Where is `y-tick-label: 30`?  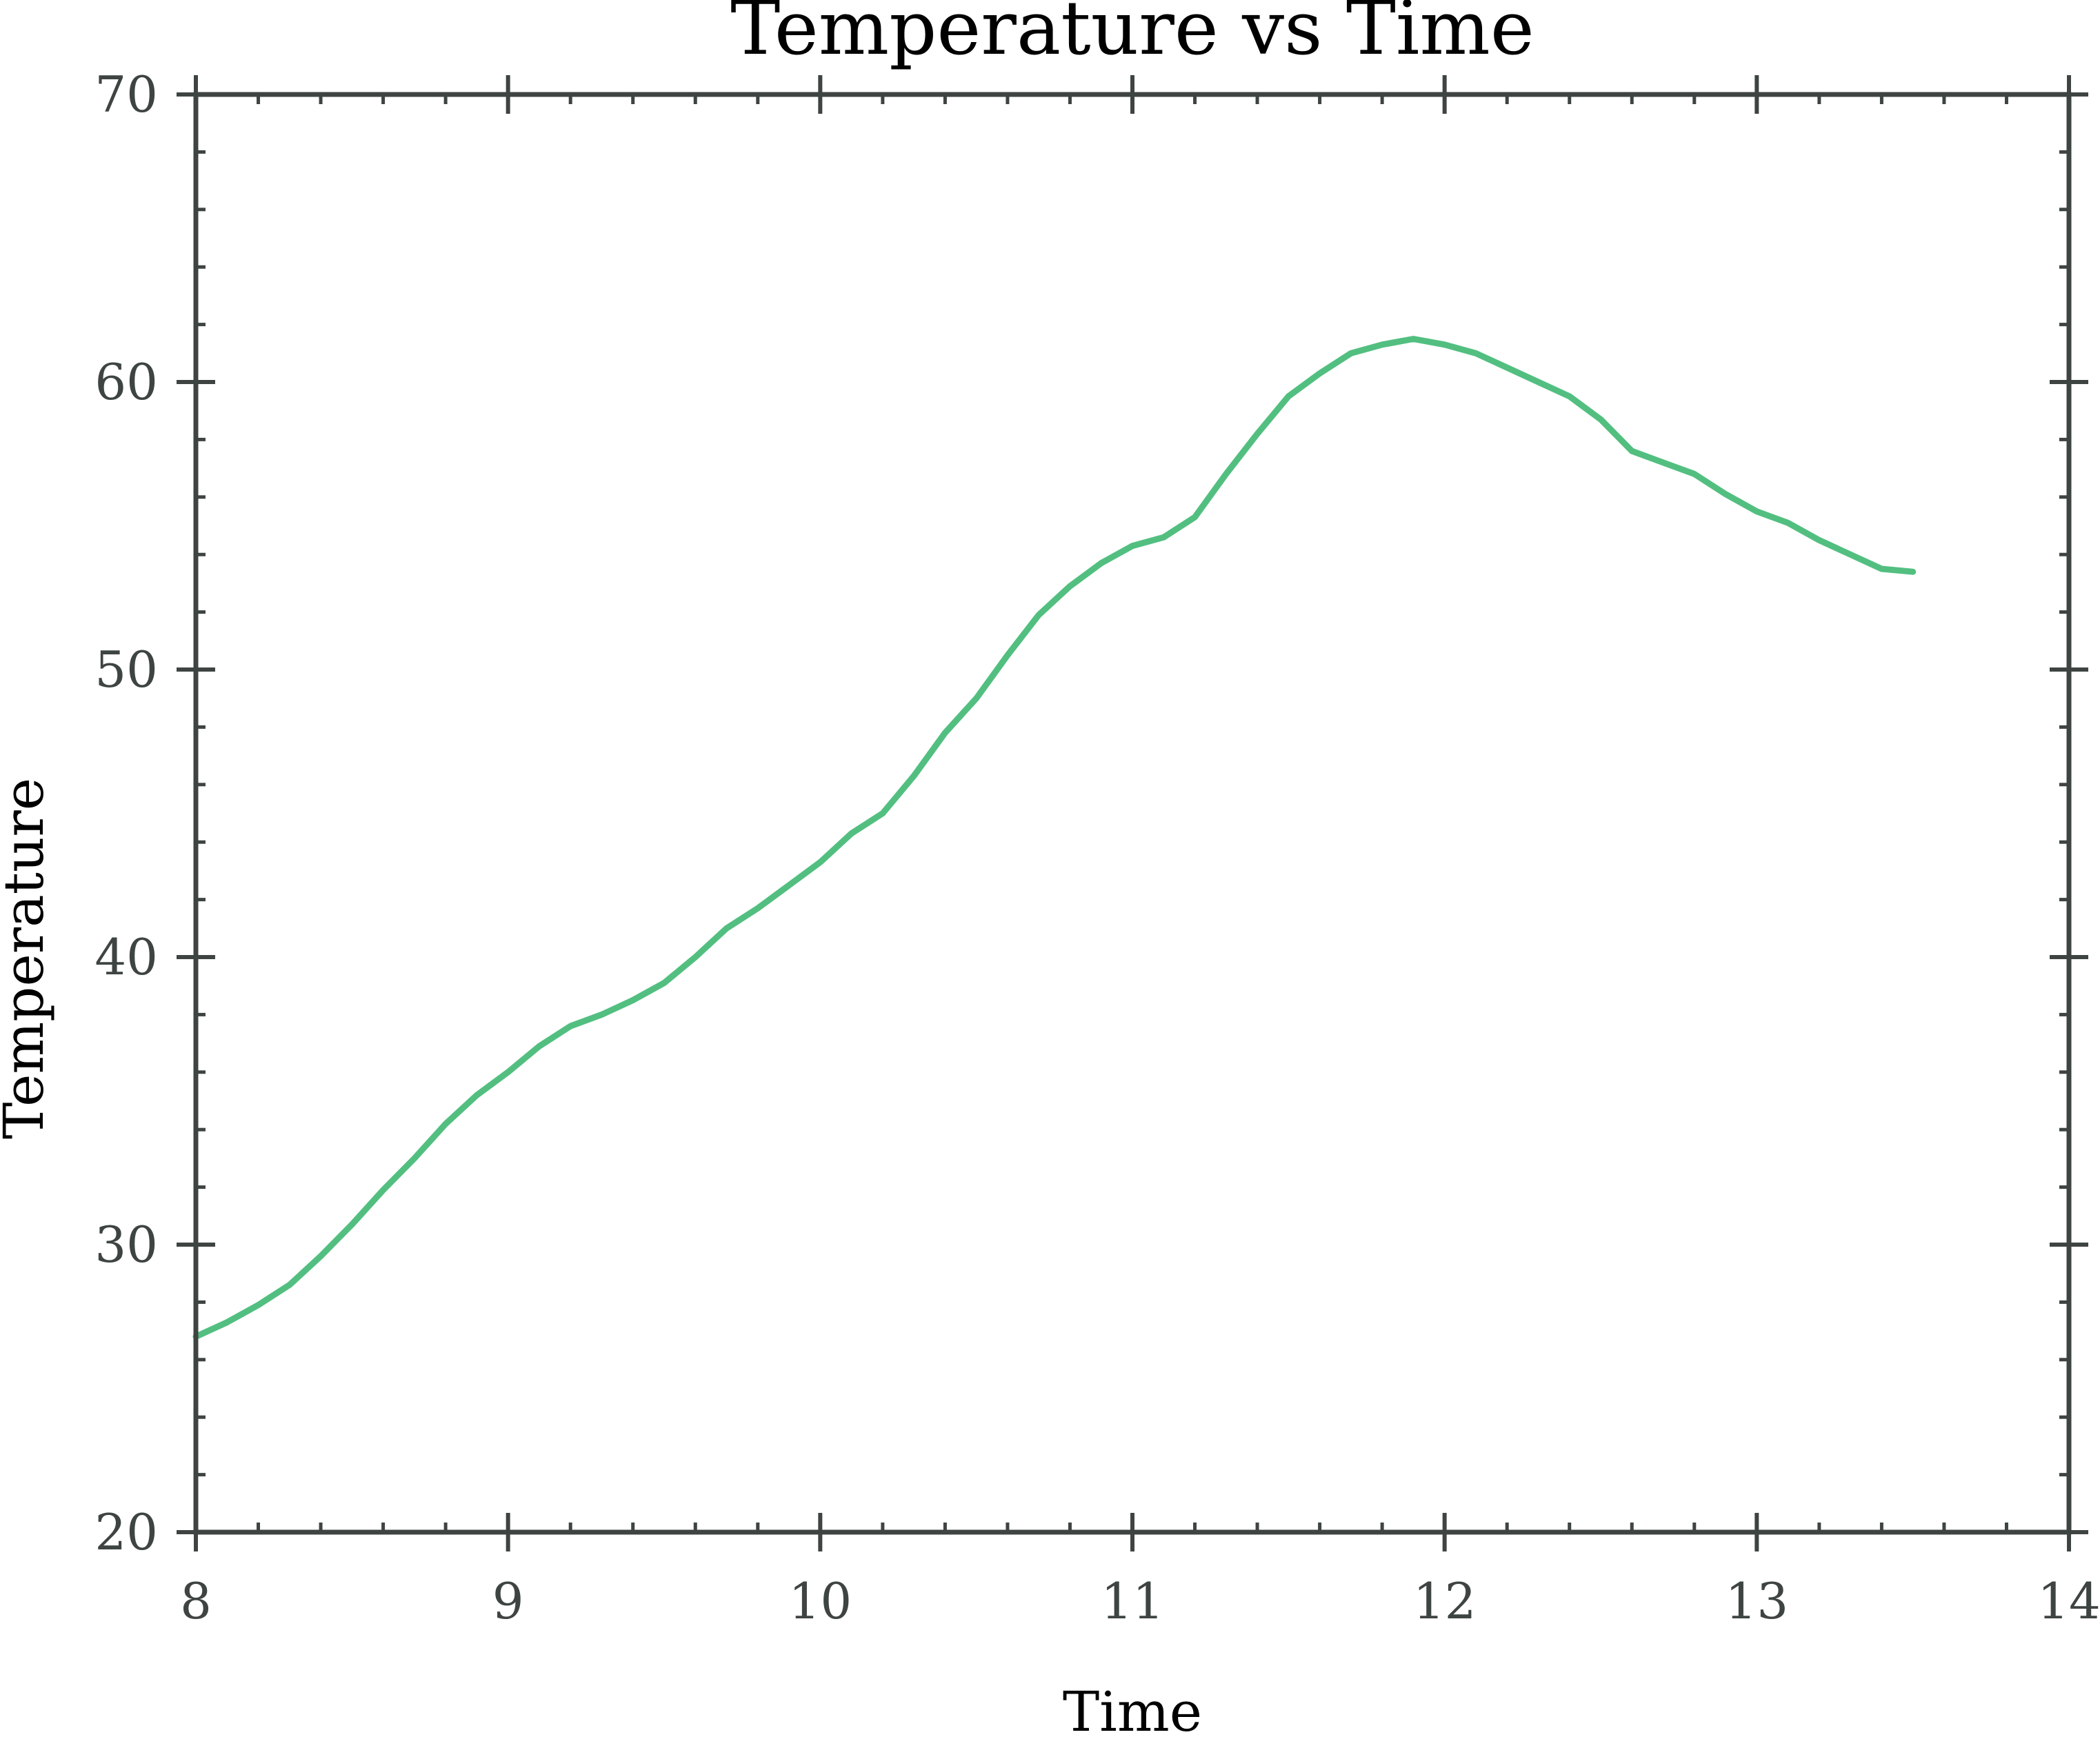 y-tick-label: 30 is located at coordinates (126, 1245).